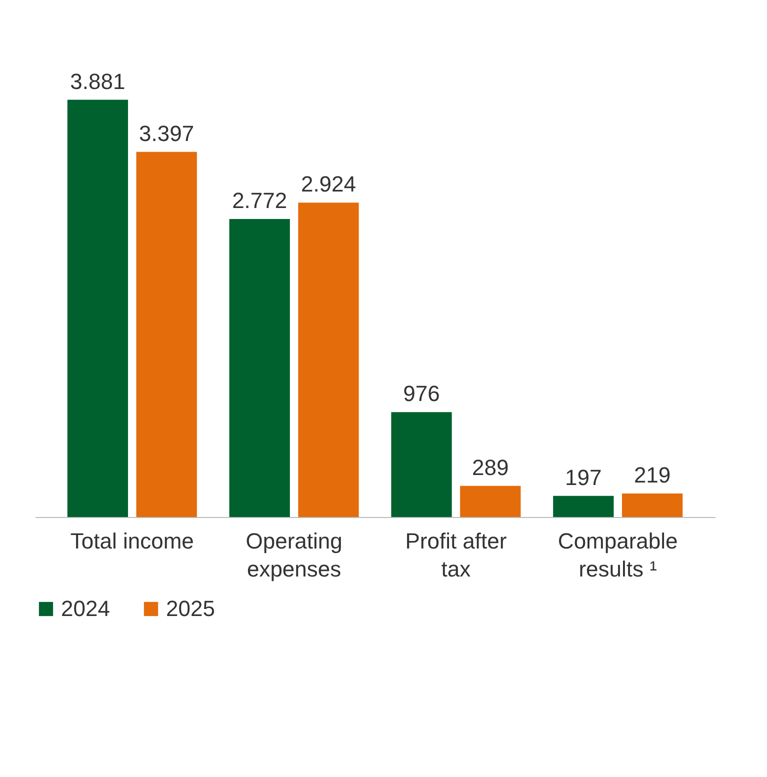  Describe the element at coordinates (490, 467) in the screenshot. I see `data-label: 289` at that location.